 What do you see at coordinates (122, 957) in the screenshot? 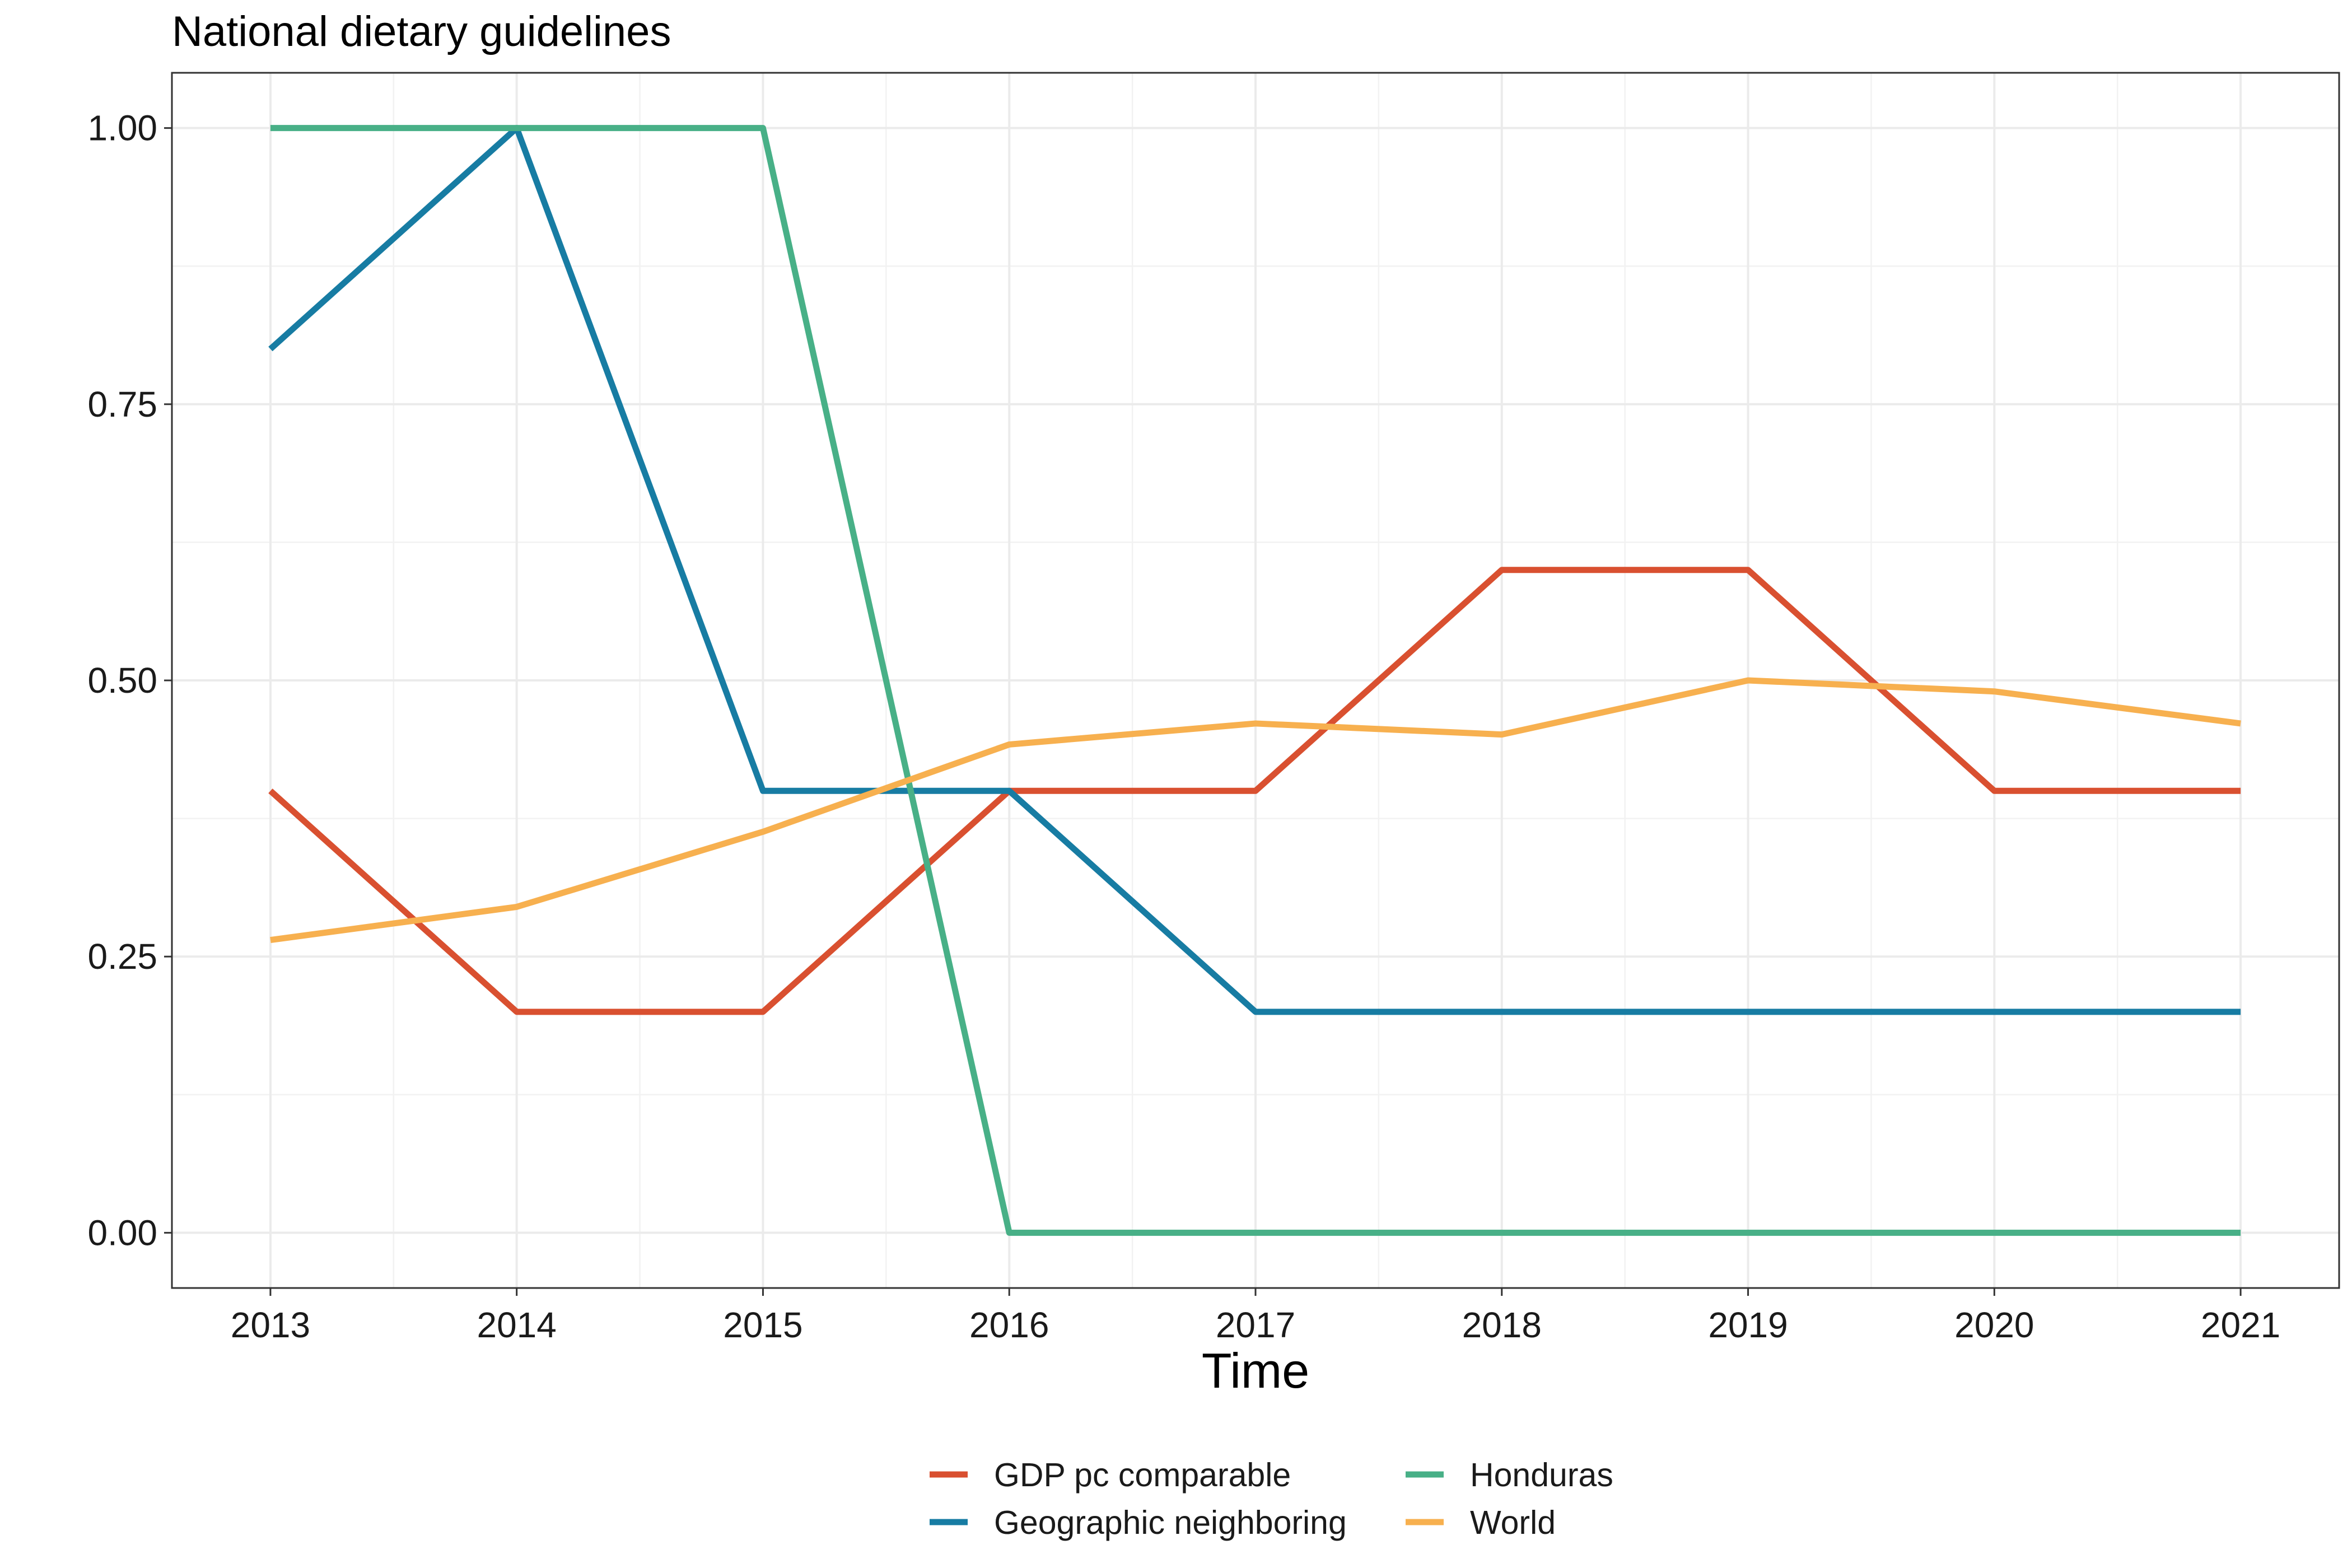
I see `y-tick-label: 0.25` at bounding box center [122, 957].